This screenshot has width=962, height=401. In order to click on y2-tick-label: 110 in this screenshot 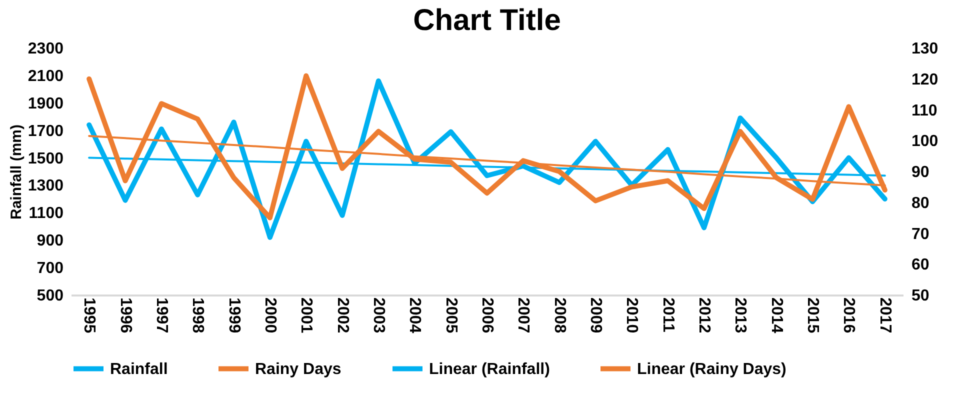, I will do `click(925, 111)`.